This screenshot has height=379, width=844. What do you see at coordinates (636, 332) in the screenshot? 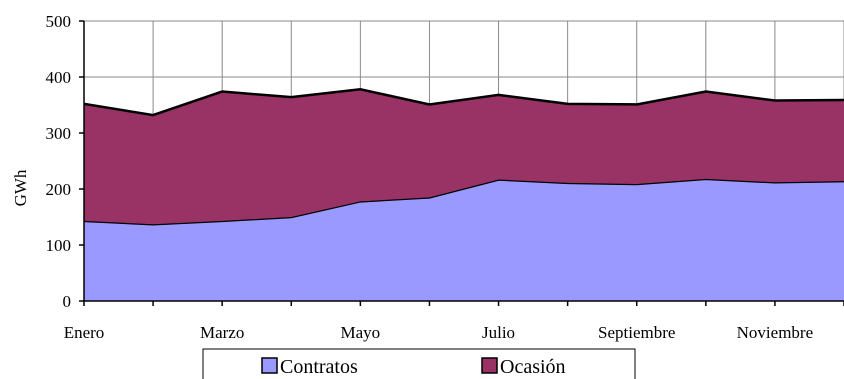
I see `x-tick-label: Septiembre` at bounding box center [636, 332].